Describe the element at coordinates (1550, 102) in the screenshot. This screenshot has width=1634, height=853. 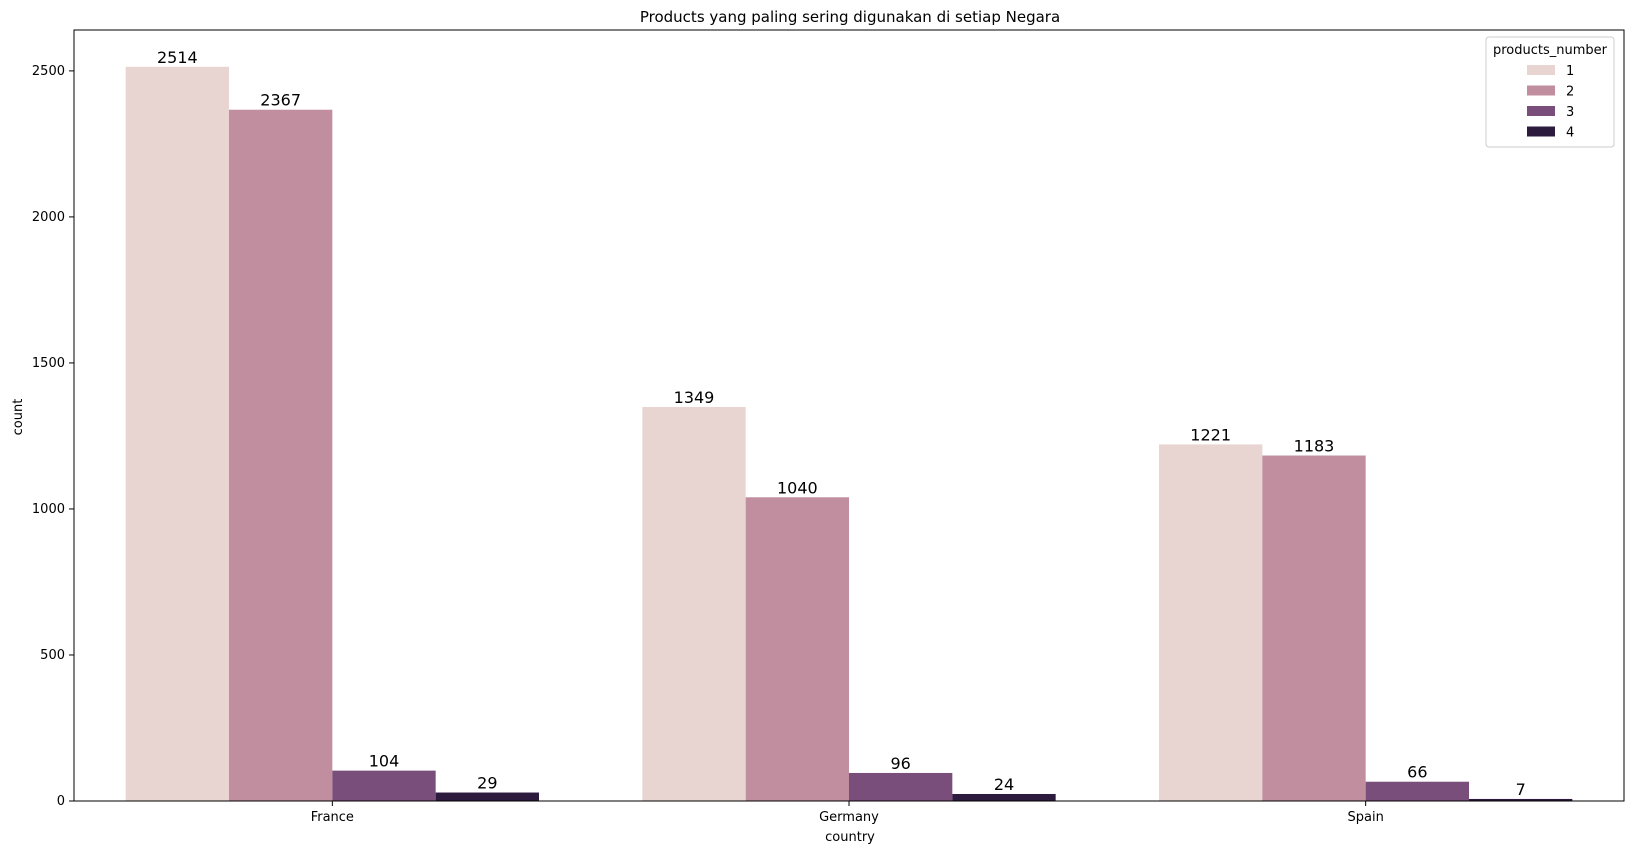
I see `legend-items: 1 2 3 4` at that location.